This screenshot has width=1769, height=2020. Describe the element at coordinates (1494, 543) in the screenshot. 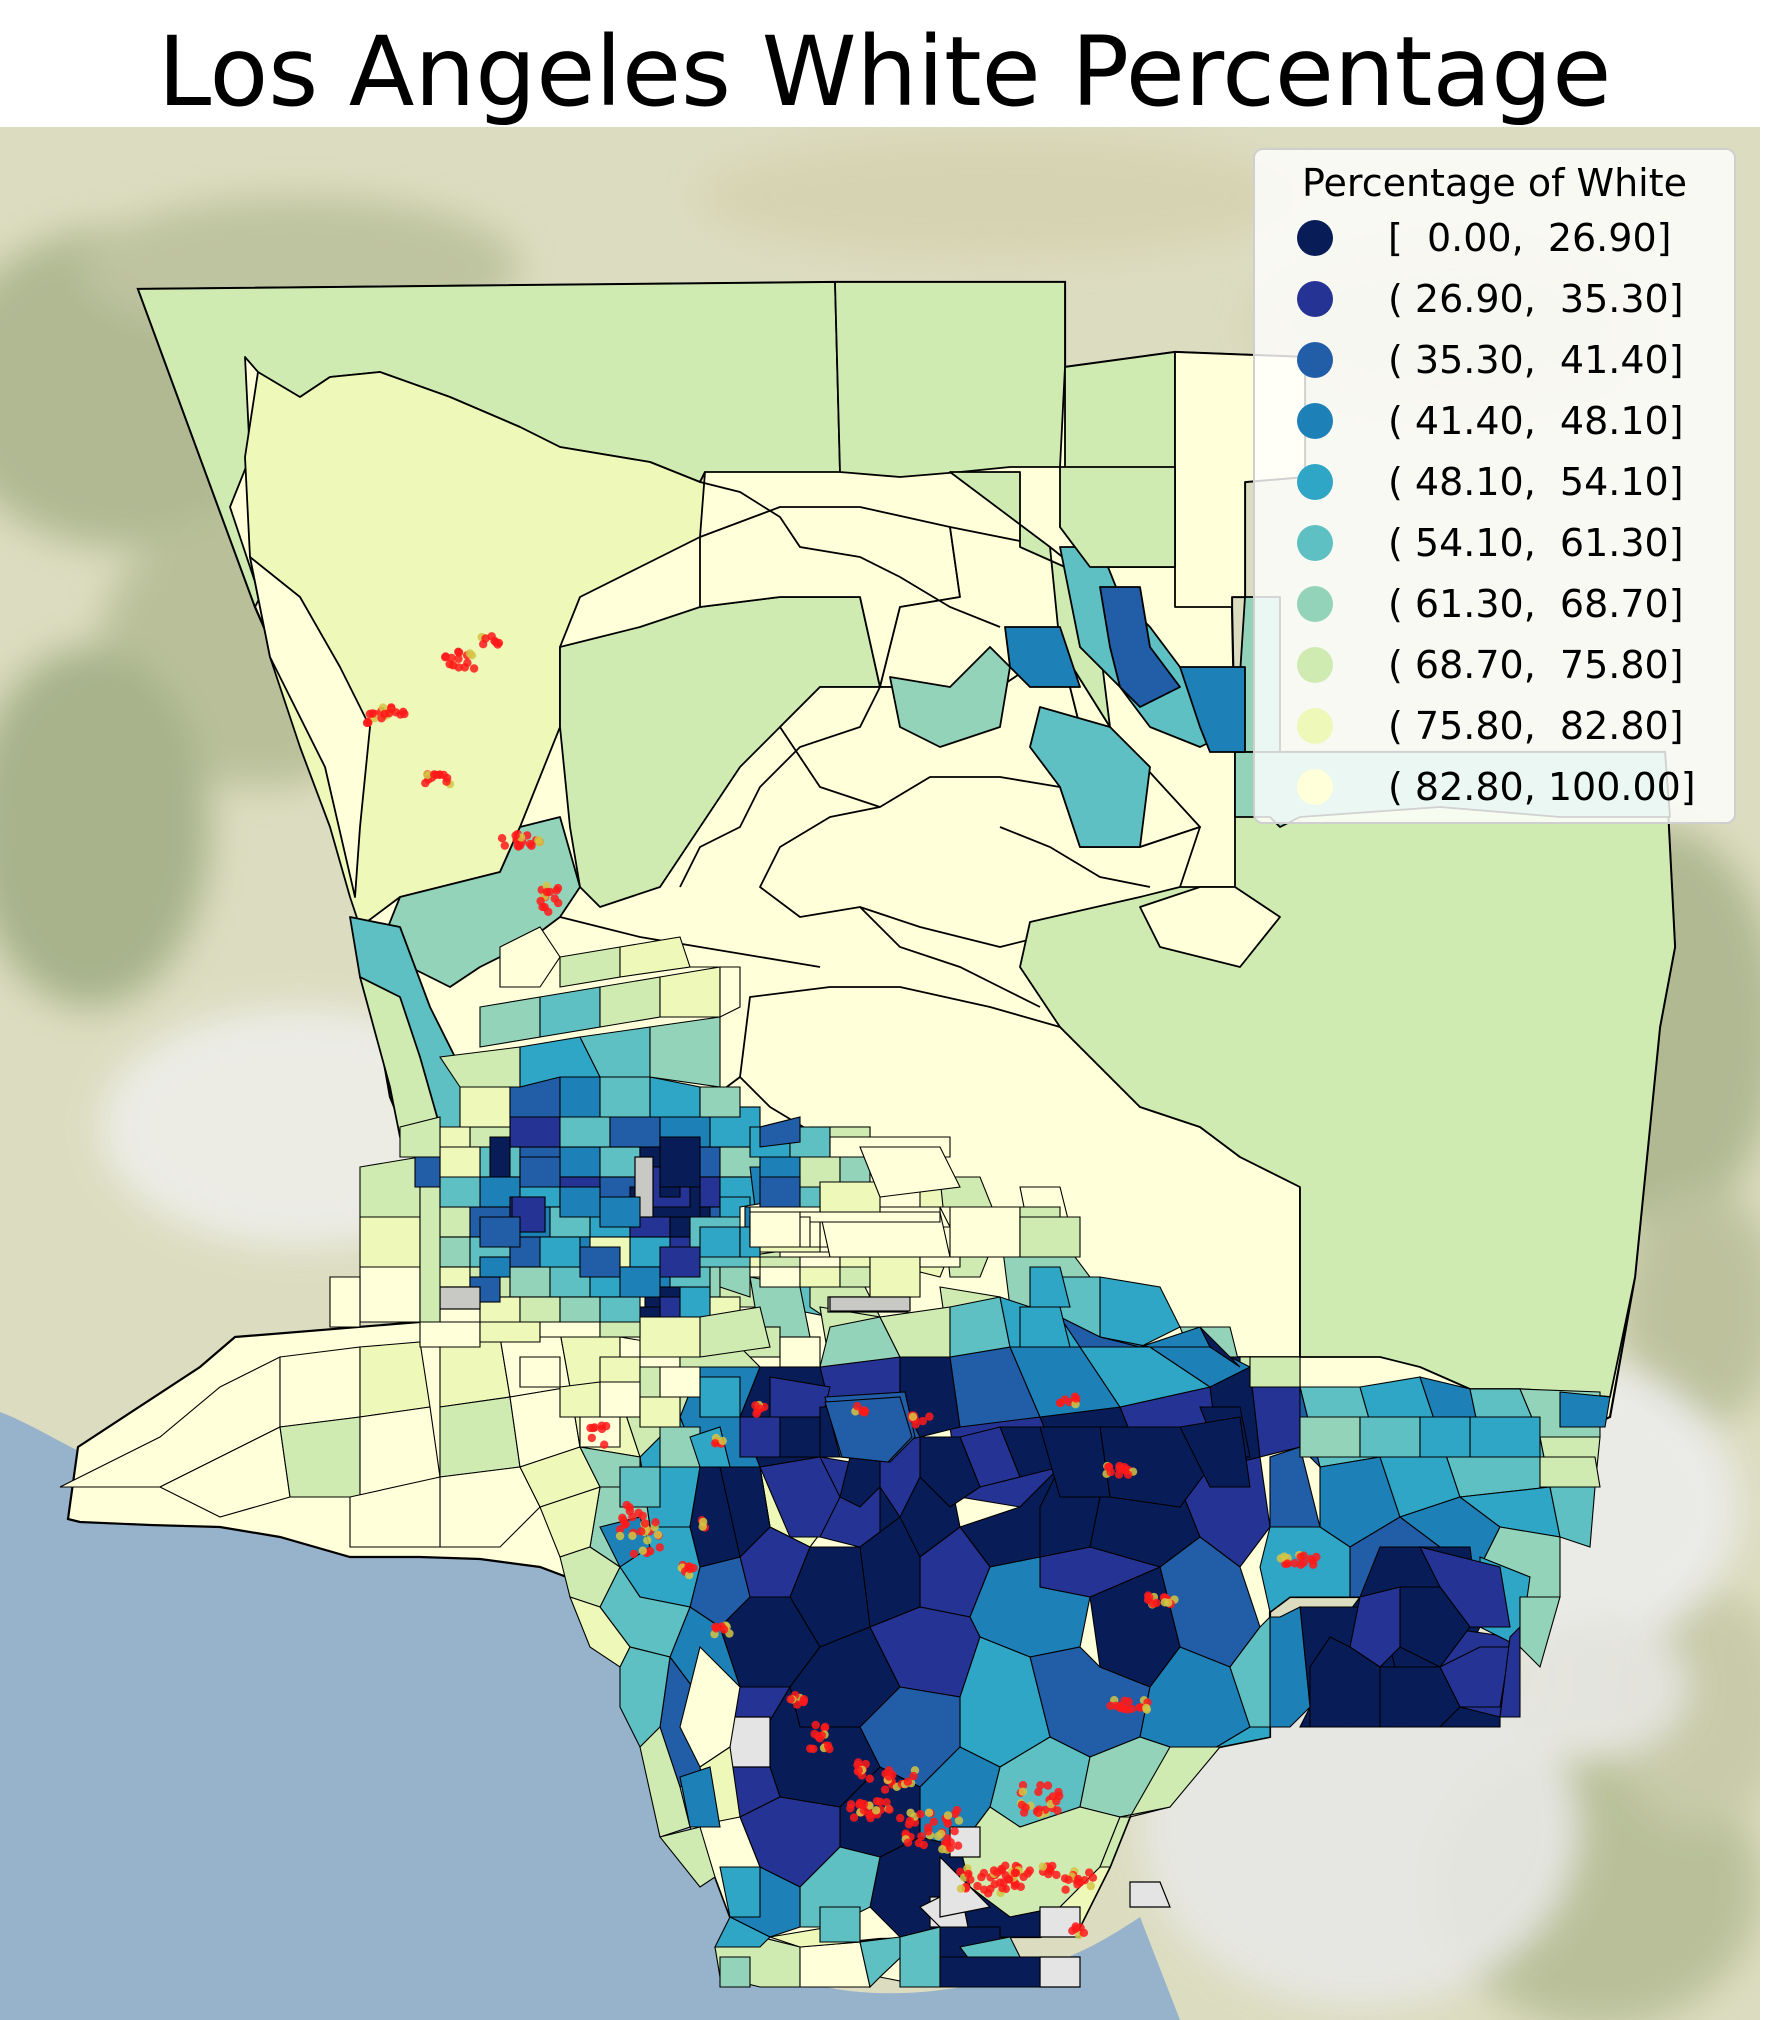

I see `legend-item: ( 54.10, 61.30]` at that location.